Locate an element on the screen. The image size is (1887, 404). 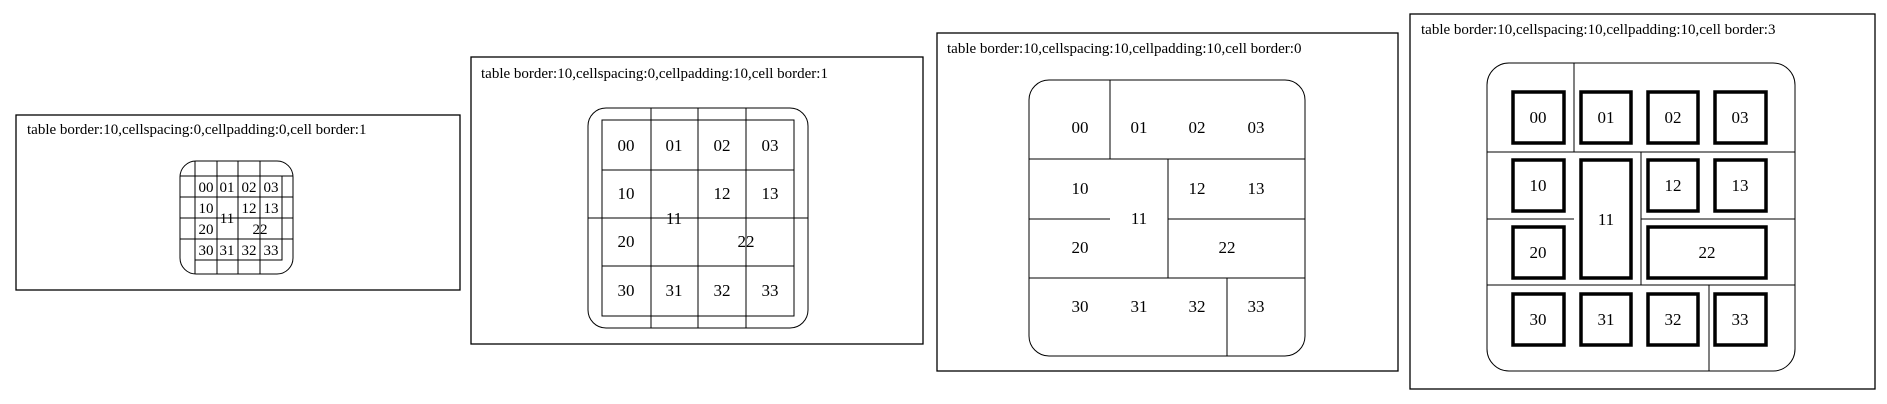
panel-frame is located at coordinates (238, 202).